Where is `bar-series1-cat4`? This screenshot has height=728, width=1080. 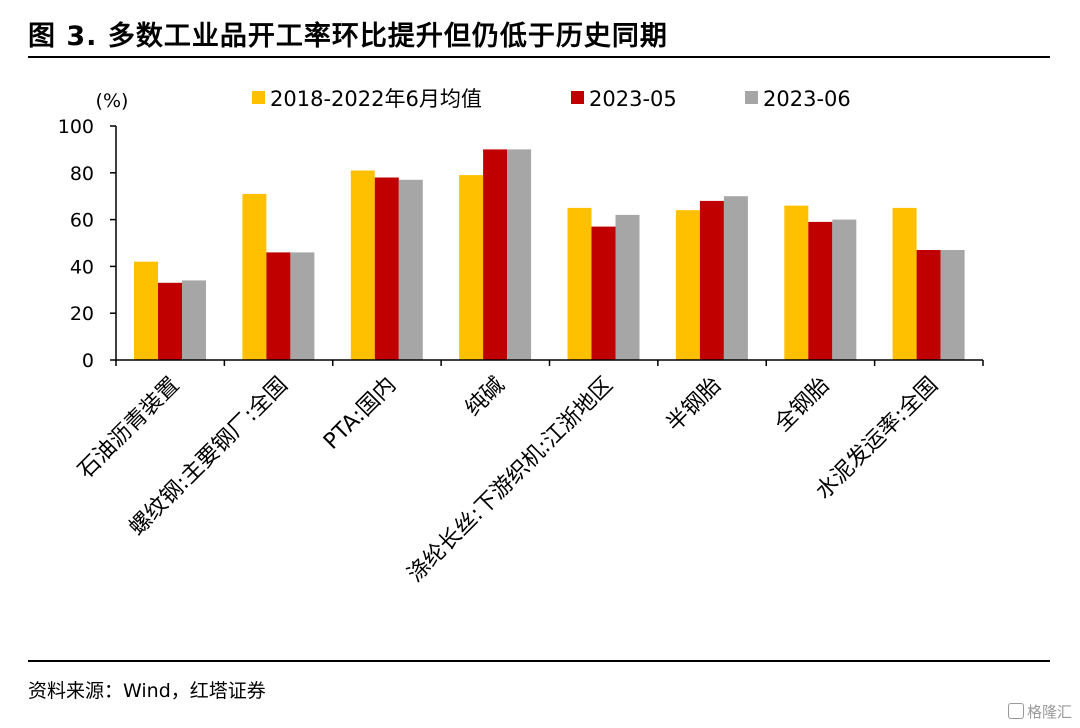
bar-series1-cat4 is located at coordinates (603, 293).